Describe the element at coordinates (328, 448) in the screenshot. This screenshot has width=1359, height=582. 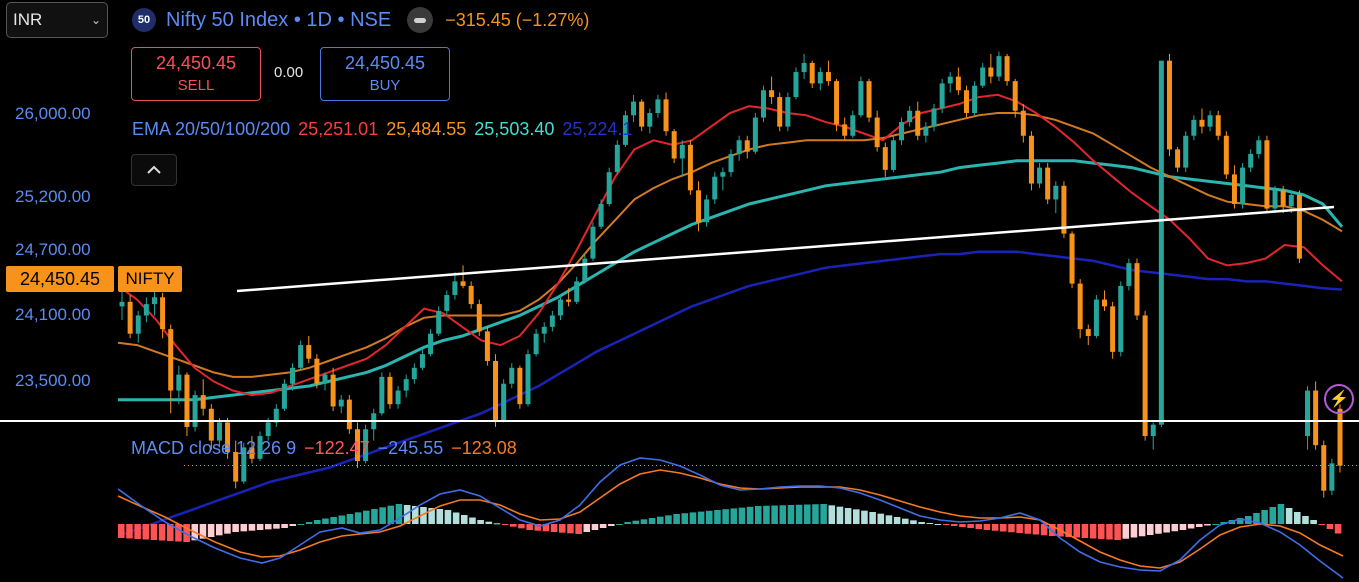
I see `macd-legend: MACD close 12 26 9 −122.47 −245.55 −123.08` at that location.